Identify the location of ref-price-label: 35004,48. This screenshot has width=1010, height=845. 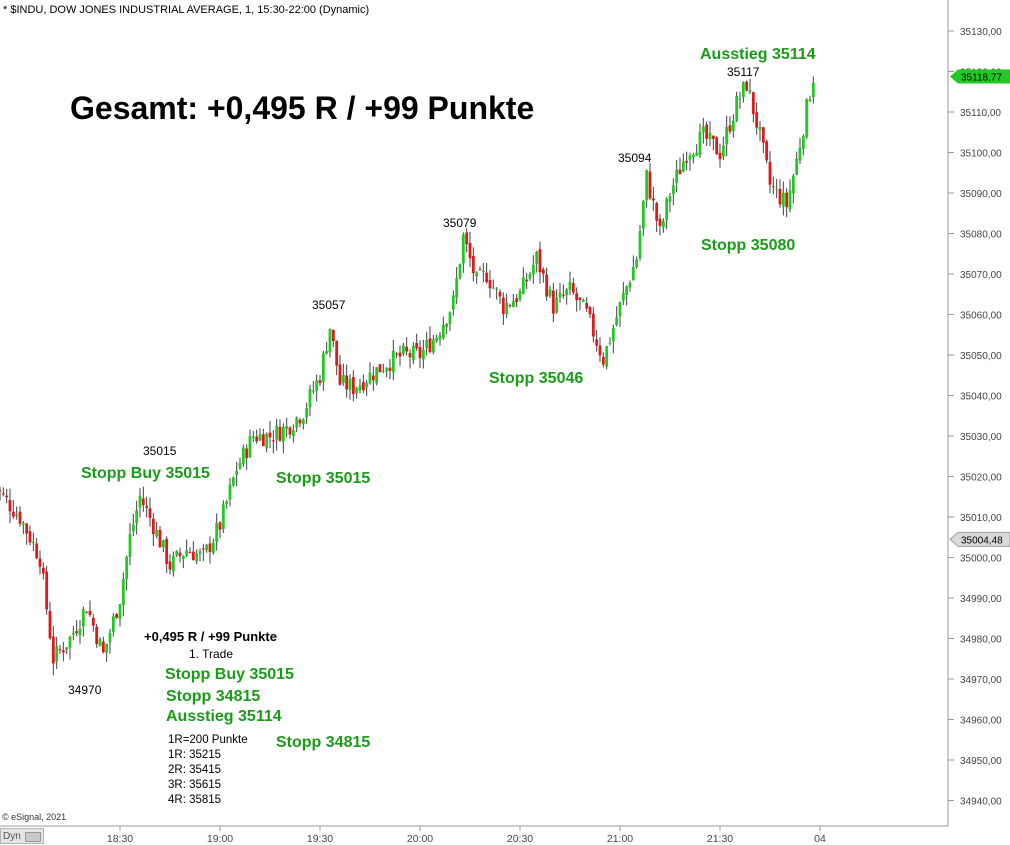
(982, 540).